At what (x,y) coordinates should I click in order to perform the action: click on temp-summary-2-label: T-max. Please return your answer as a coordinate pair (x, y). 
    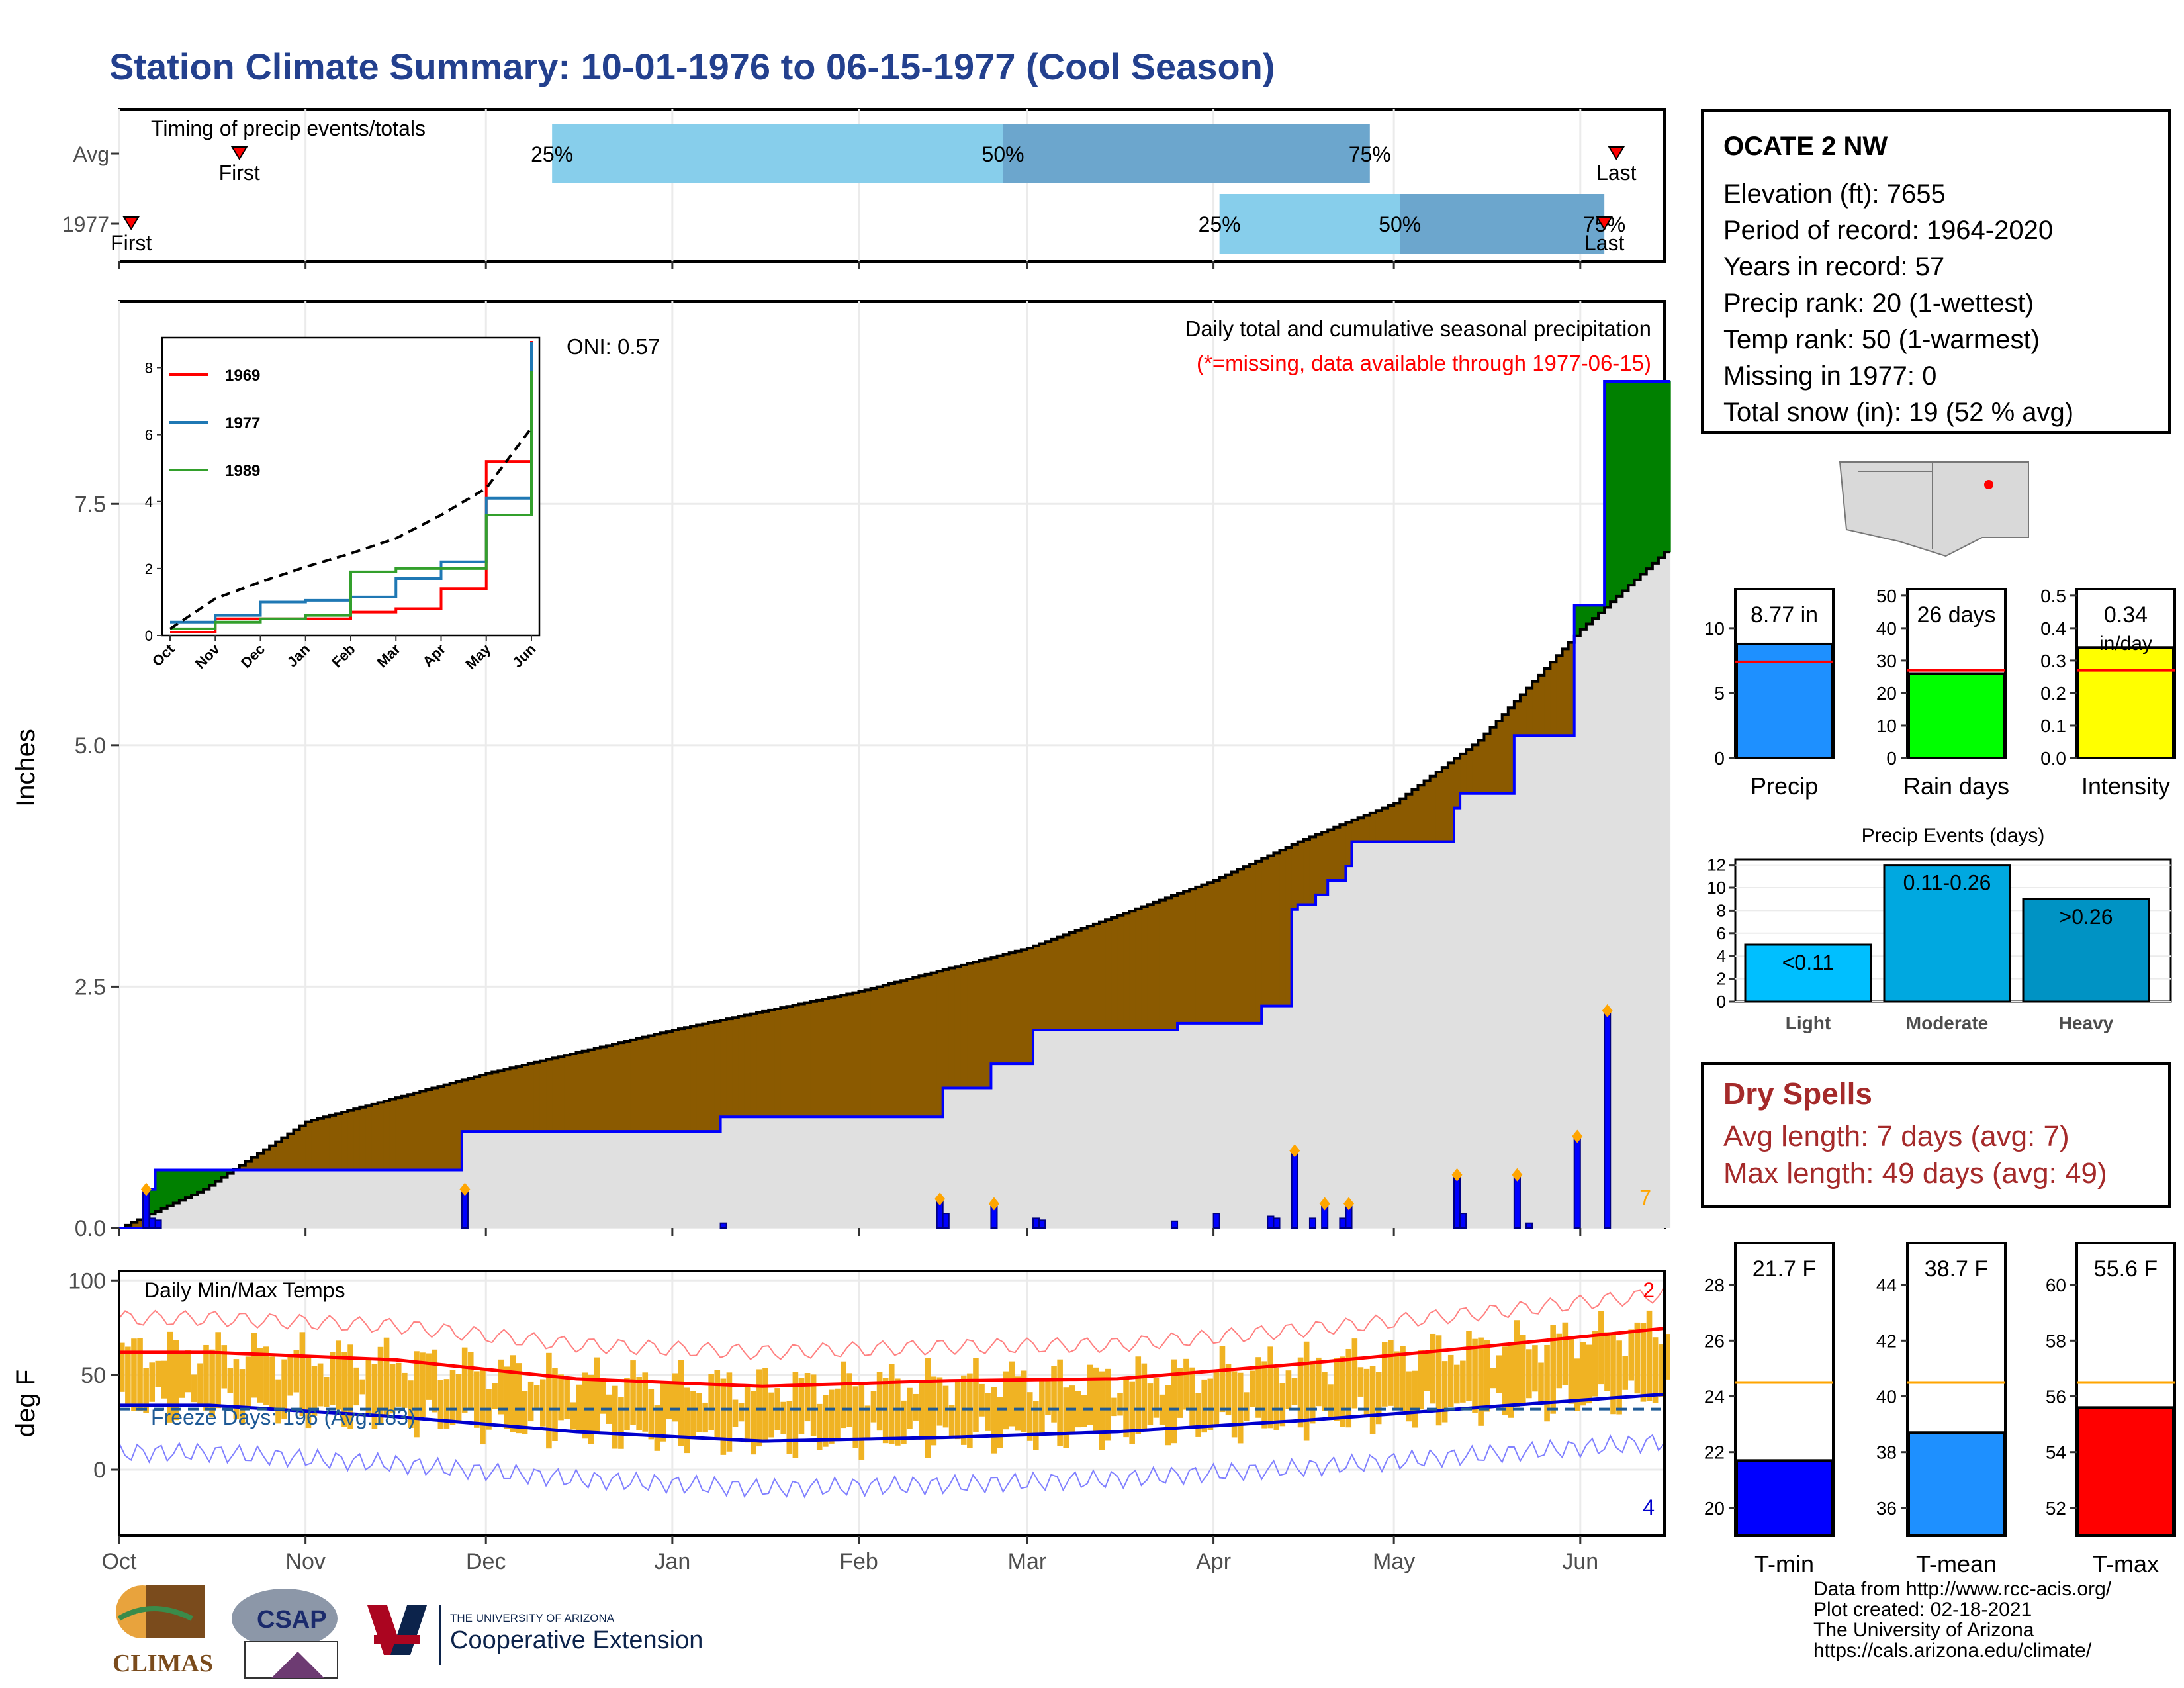
    Looking at the image, I should click on (2126, 1563).